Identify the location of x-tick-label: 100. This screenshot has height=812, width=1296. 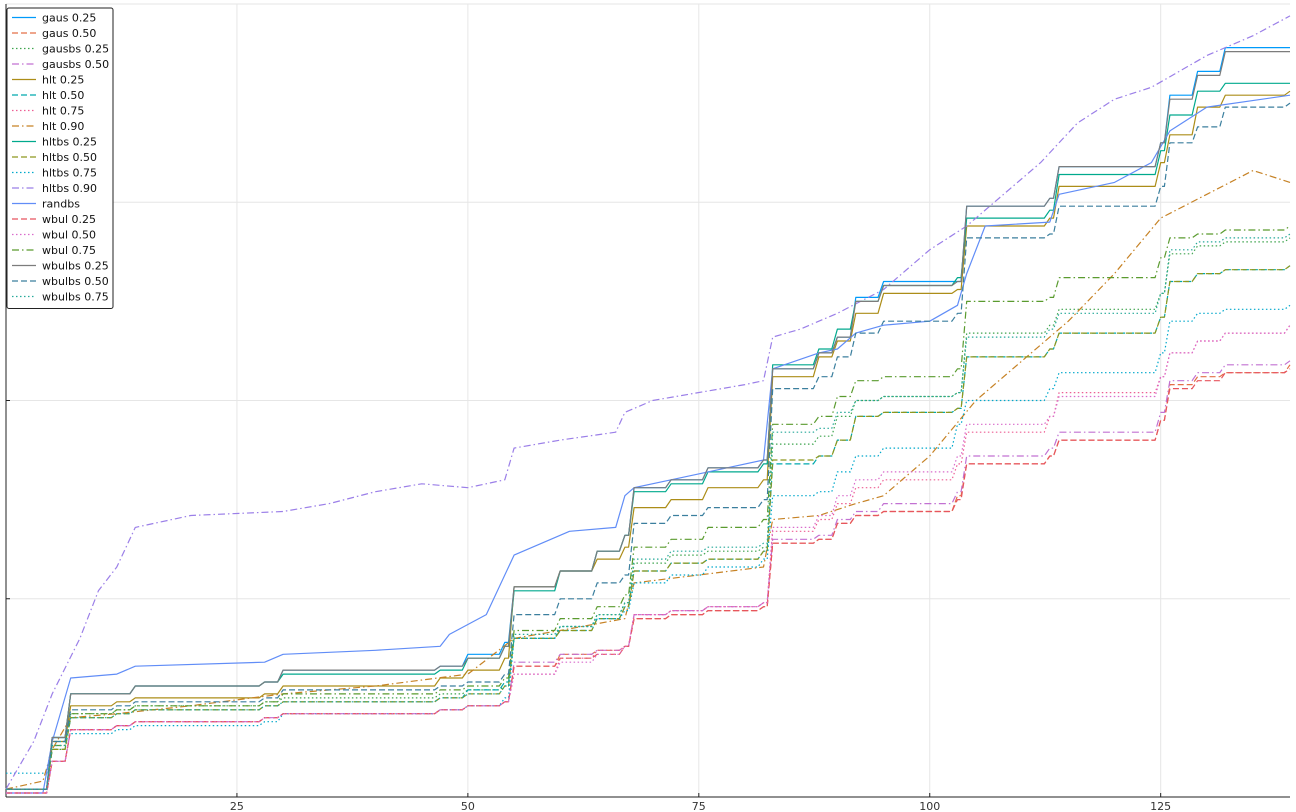
(929, 806).